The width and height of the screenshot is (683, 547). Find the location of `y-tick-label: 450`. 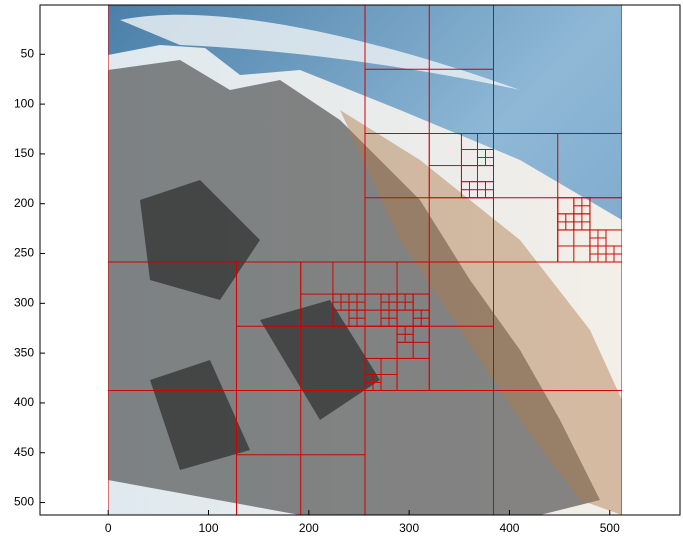

y-tick-label: 450 is located at coordinates (24, 452).